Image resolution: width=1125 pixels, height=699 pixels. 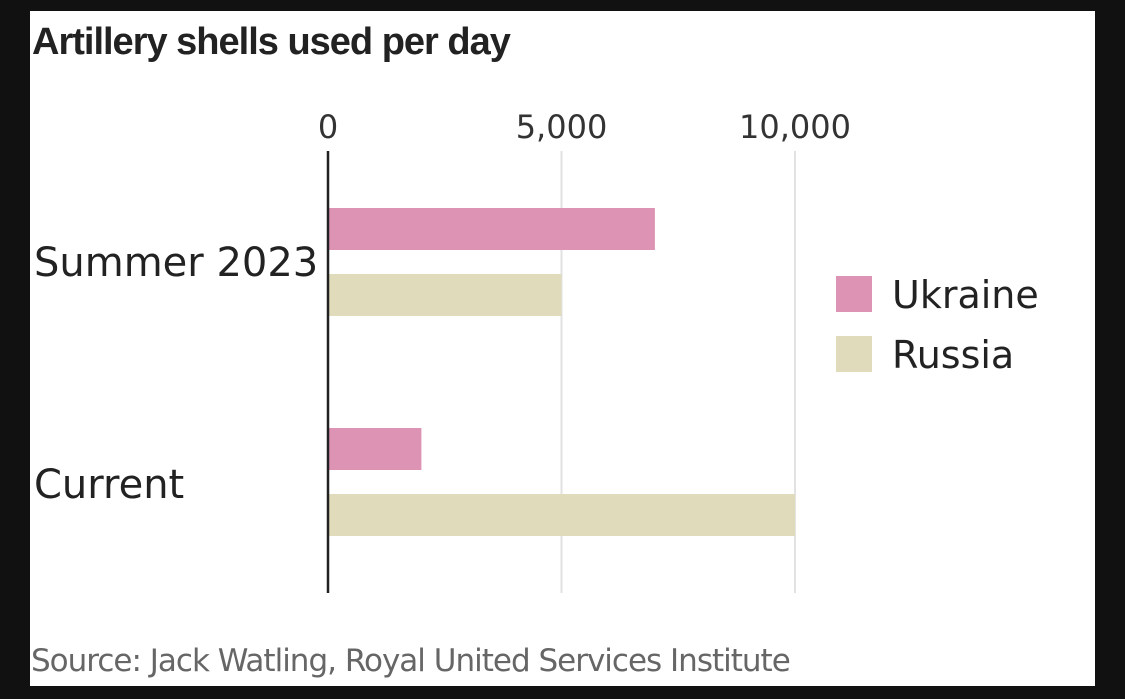 What do you see at coordinates (328, 127) in the screenshot?
I see `x-tick-label: 0` at bounding box center [328, 127].